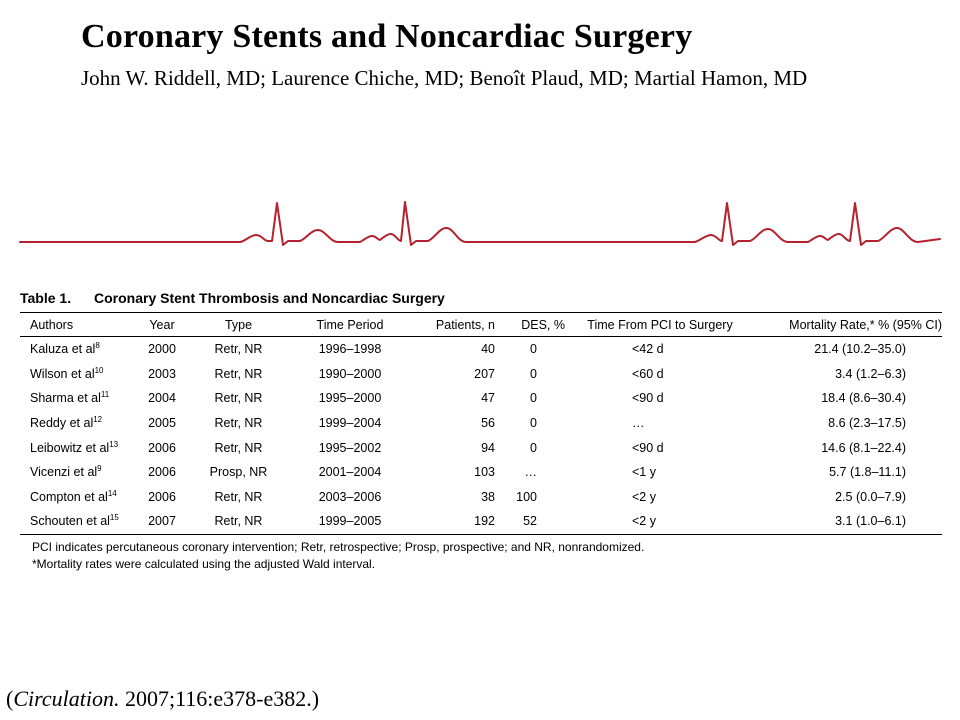 This screenshot has width=960, height=720. I want to click on cell-des: 52, so click(530, 521).